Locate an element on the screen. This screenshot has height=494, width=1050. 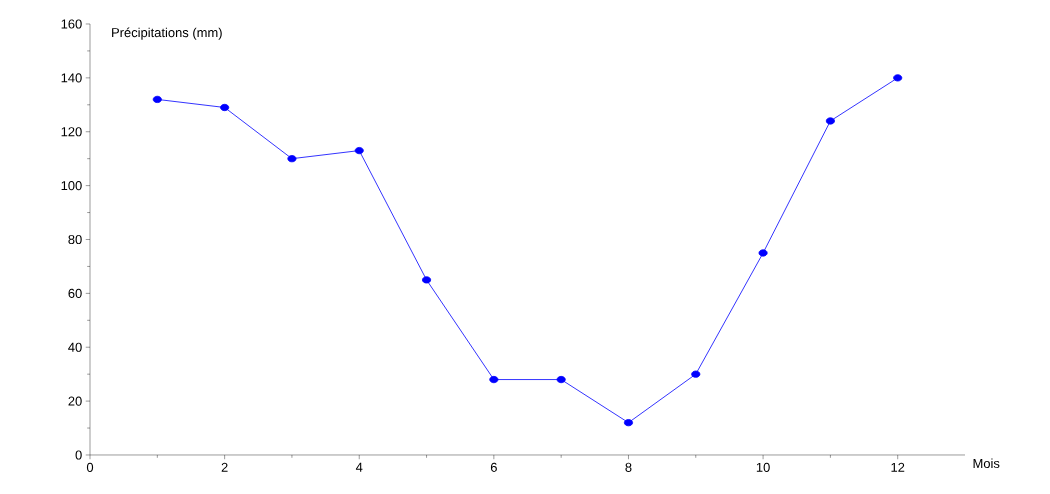
x-tick-label: 8 is located at coordinates (628, 467).